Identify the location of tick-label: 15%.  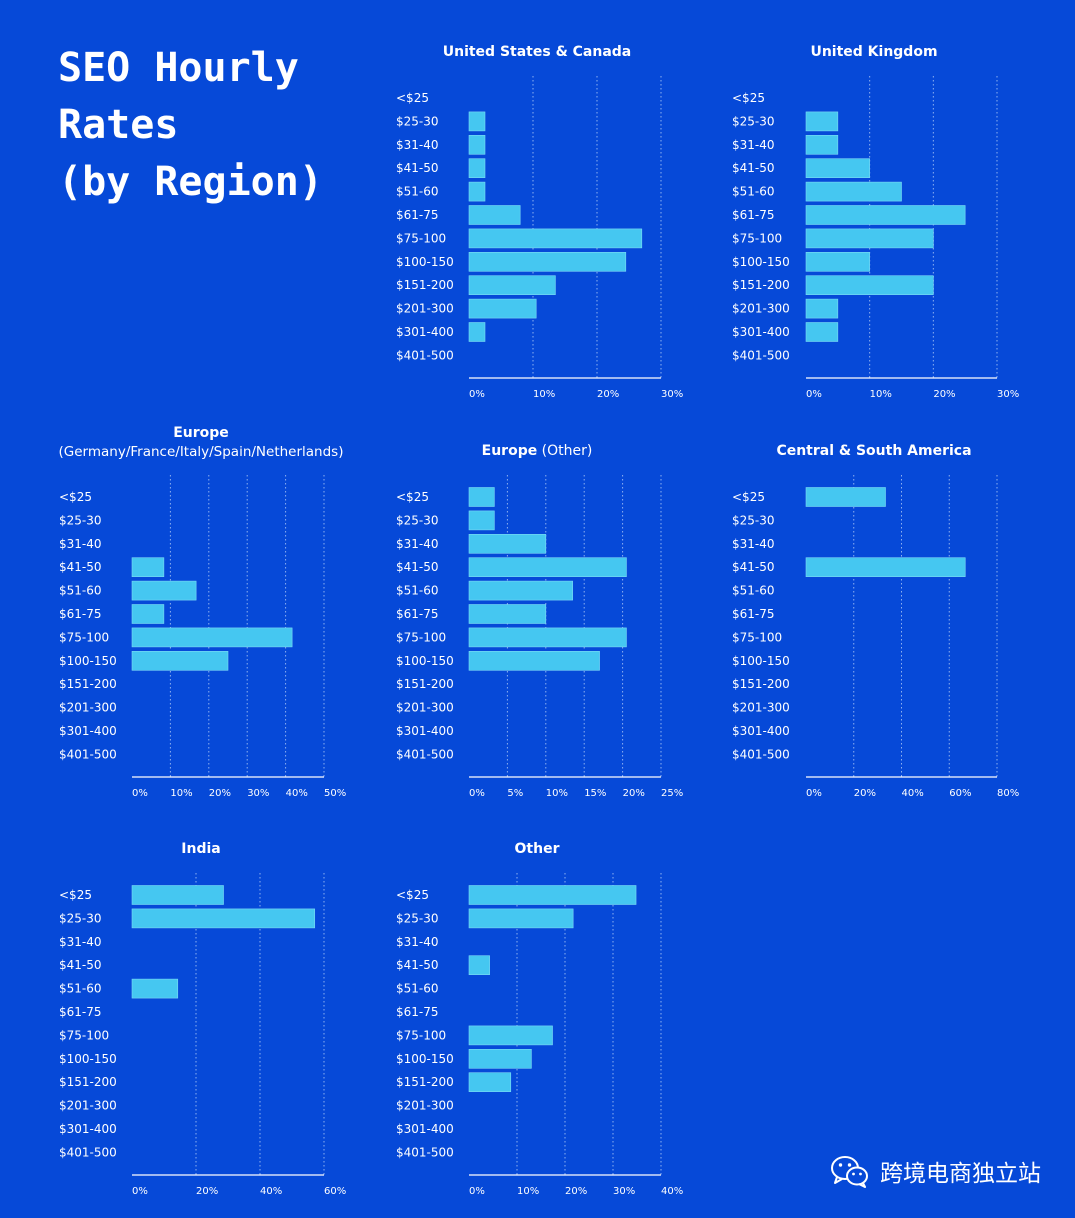
(595, 793).